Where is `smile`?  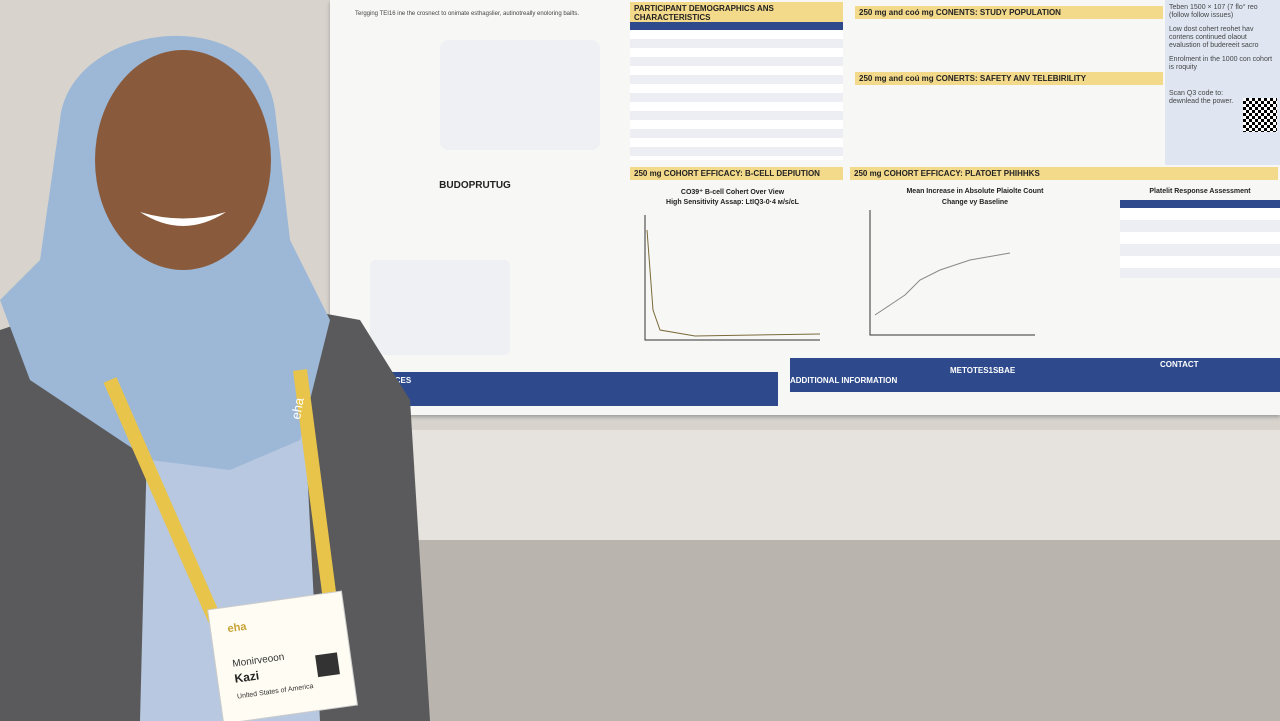
smile is located at coordinates (183, 219).